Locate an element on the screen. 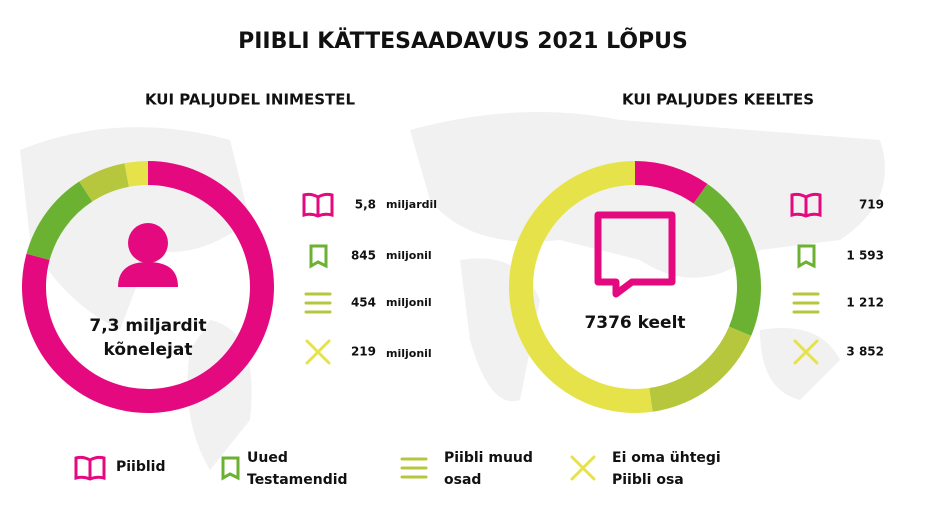  value-label: 719 is located at coordinates (871, 205).